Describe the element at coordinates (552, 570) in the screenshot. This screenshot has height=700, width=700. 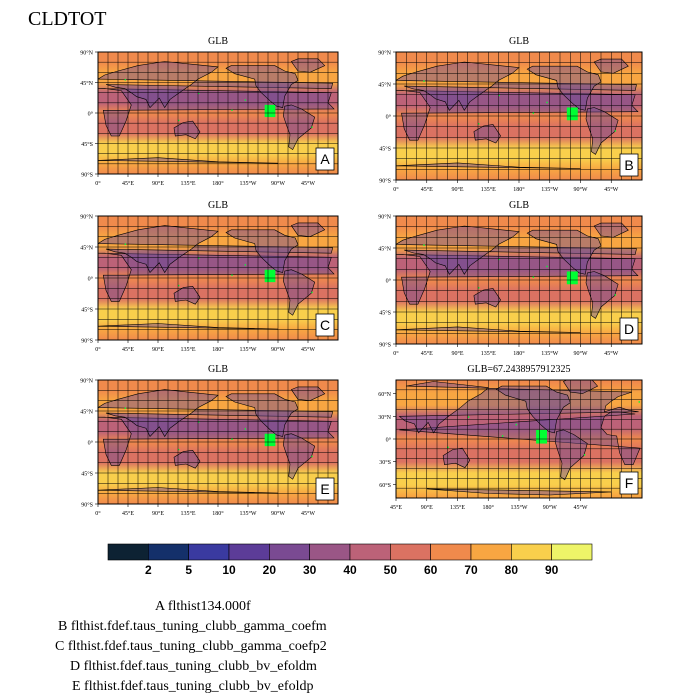
I see `colorbar-label: 90` at that location.